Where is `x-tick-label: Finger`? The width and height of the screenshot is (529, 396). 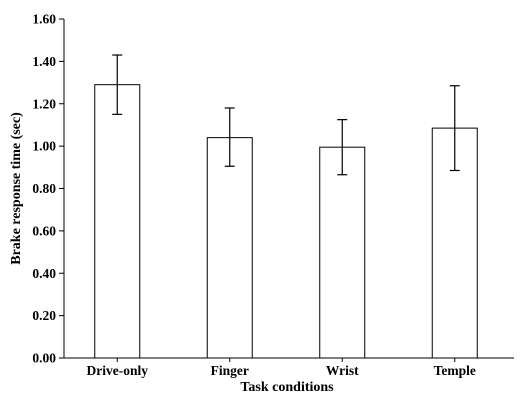 x-tick-label: Finger is located at coordinates (230, 370).